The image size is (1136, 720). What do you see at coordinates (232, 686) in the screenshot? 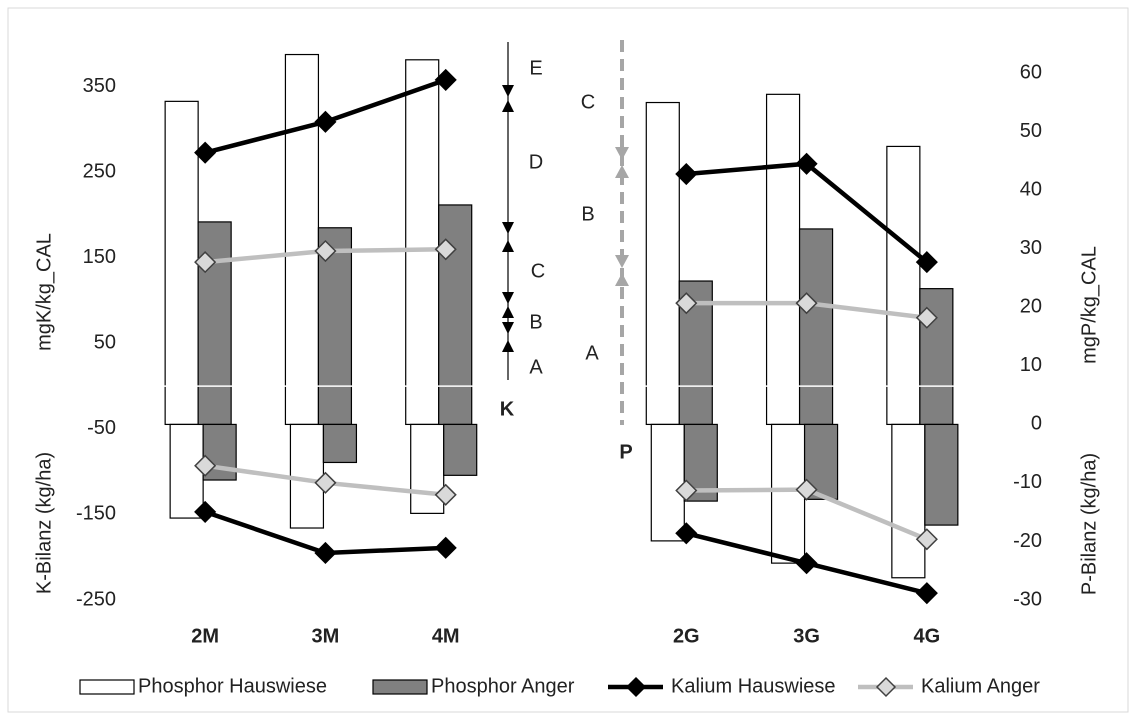
I see `legend-label: Phosphor Hauswiese` at bounding box center [232, 686].